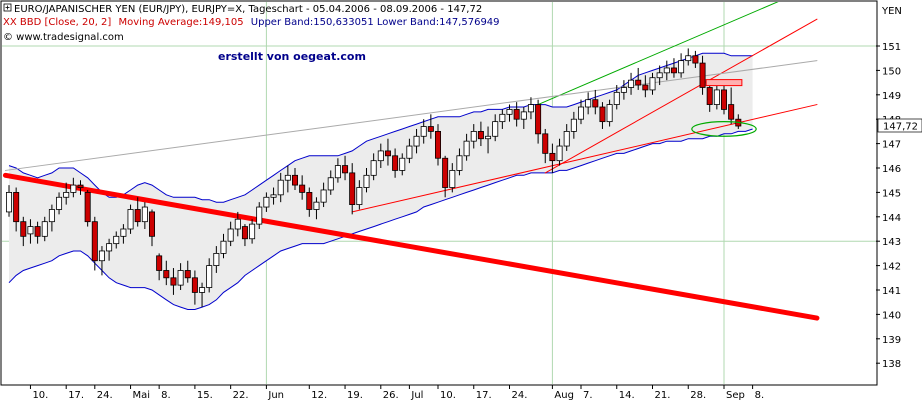 The height and width of the screenshot is (402, 922). Describe the element at coordinates (891, 267) in the screenshot. I see `y-tick-label: 142` at that location.